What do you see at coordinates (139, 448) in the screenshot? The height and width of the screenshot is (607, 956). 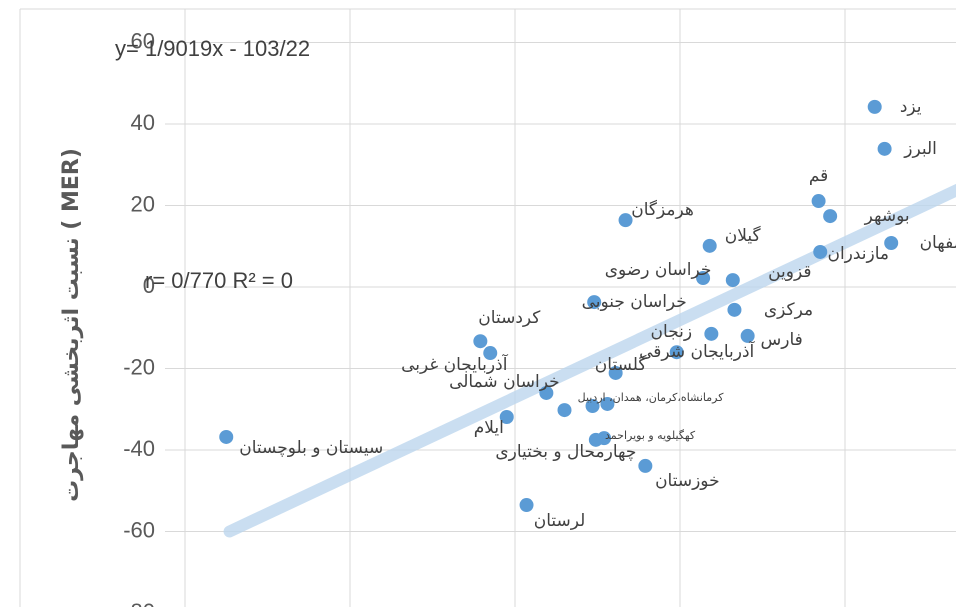 I see `y-tick-label: -40` at bounding box center [139, 448].